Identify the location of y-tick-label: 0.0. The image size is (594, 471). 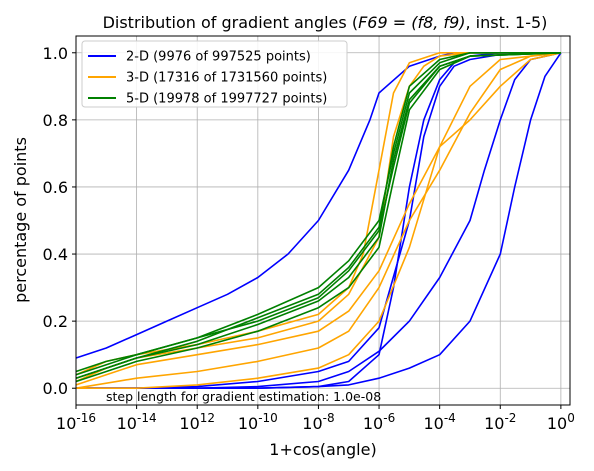
(55, 388).